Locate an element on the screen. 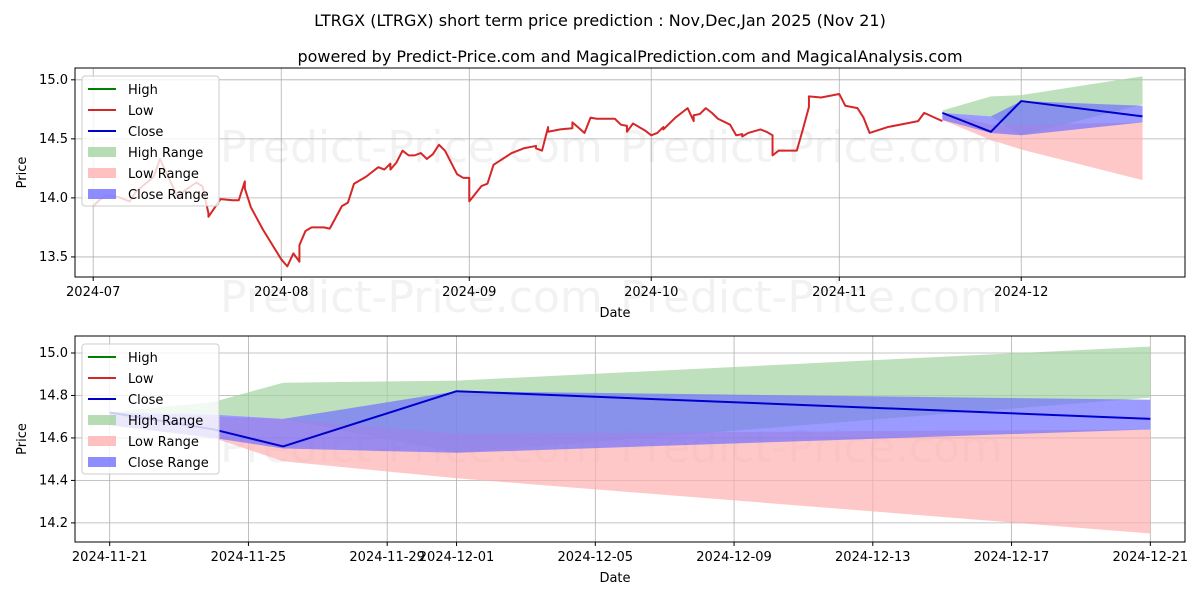 The width and height of the screenshot is (1200, 600). x-tick-label: 2024-09 is located at coordinates (469, 292).